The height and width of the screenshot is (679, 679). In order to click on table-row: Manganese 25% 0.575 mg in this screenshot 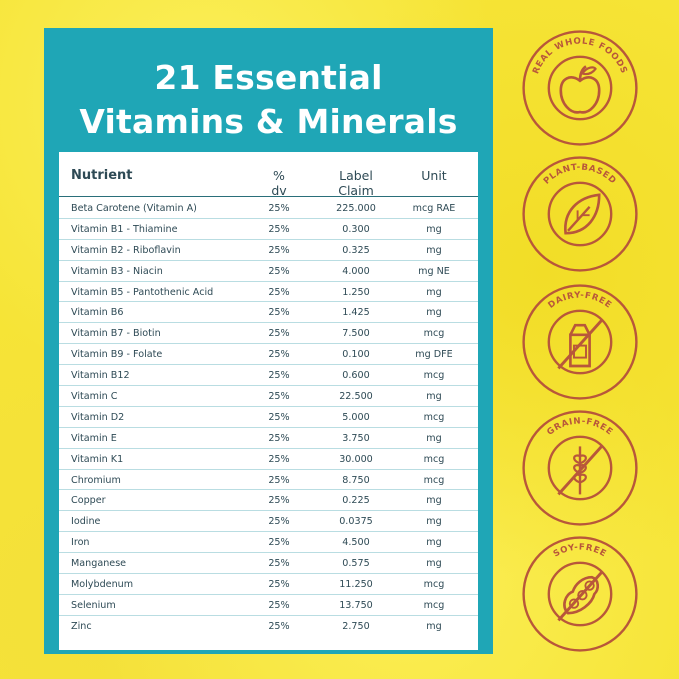, I will do `click(268, 564)`.